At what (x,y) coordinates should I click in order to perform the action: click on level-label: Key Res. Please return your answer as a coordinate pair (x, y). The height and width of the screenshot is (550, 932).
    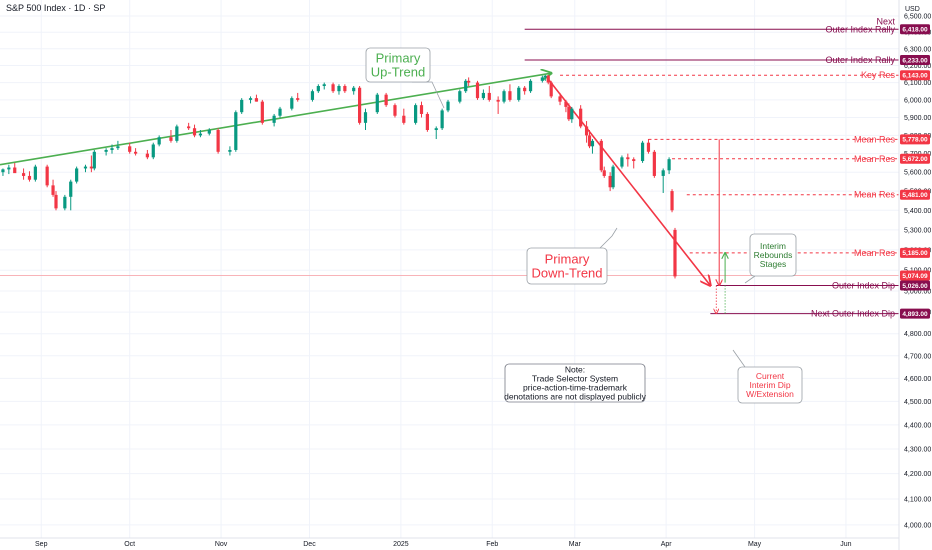
    Looking at the image, I should click on (878, 75).